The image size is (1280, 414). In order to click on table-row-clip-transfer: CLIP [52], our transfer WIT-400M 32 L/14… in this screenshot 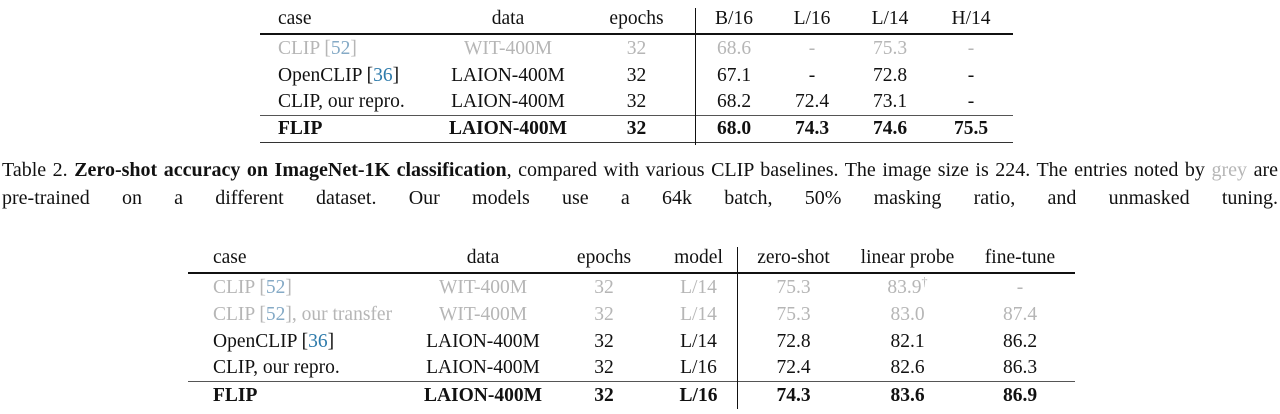, I will do `click(631, 314)`.